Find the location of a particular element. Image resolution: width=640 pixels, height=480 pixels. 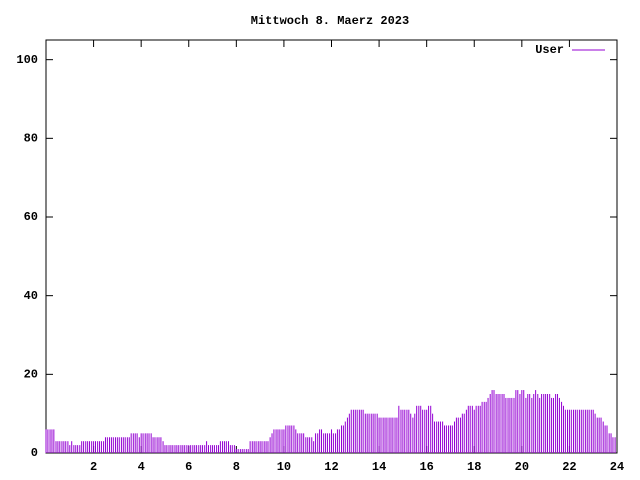

x-tick-label: 16 is located at coordinates (426, 467).